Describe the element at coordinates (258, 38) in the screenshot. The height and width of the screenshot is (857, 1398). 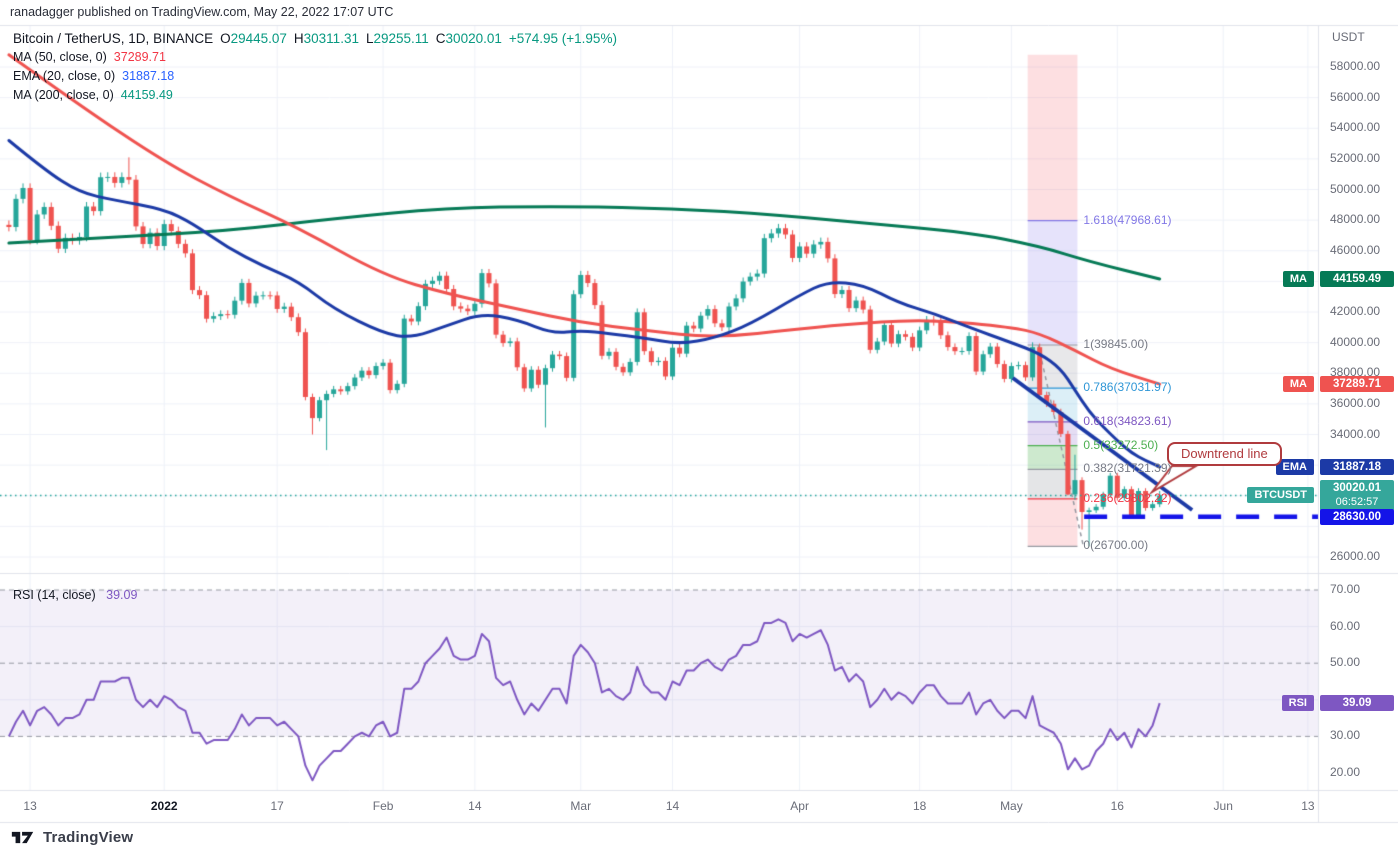
I see `ohlc-value: 29445.07` at that location.